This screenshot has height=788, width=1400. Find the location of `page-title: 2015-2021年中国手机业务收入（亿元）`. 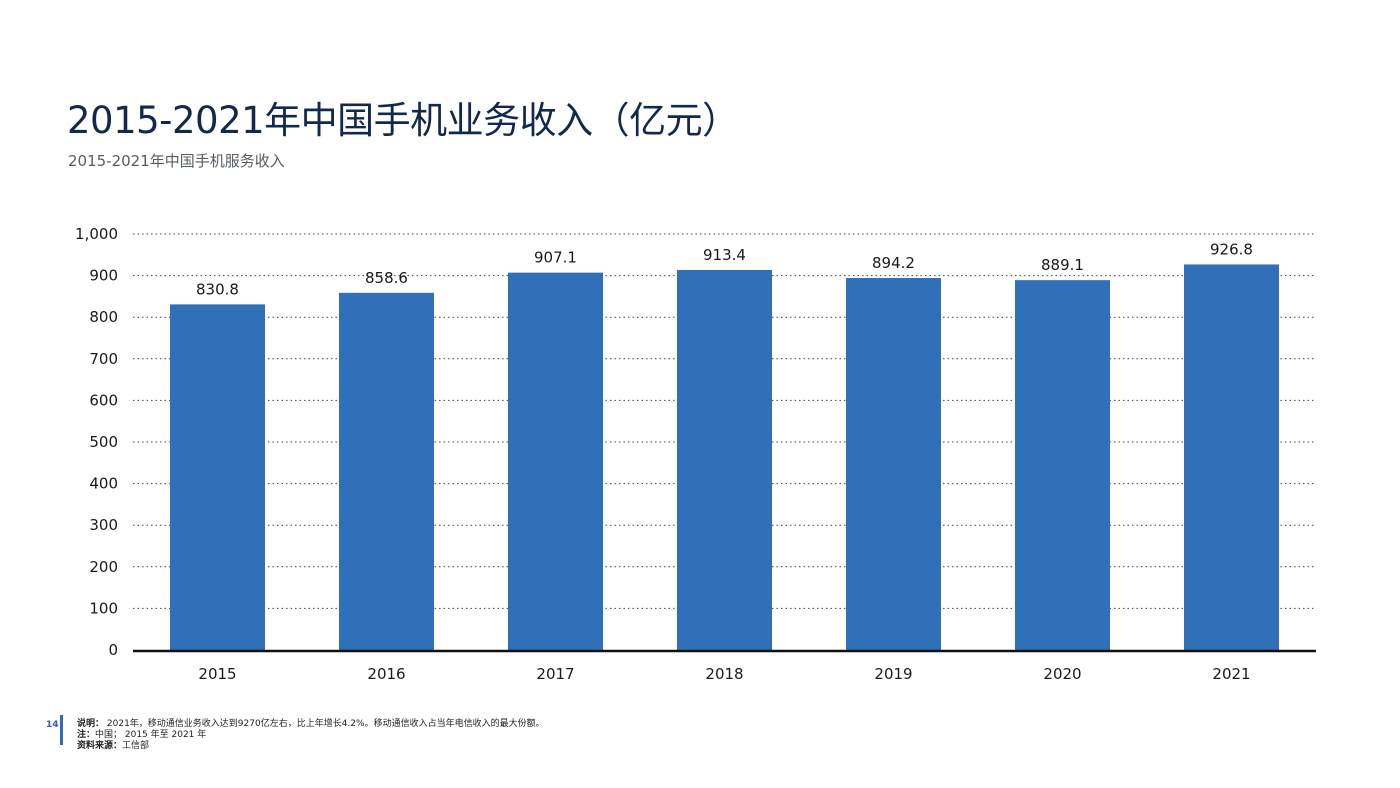

page-title: 2015-2021年中国手机业务收入（亿元） is located at coordinates (403, 120).